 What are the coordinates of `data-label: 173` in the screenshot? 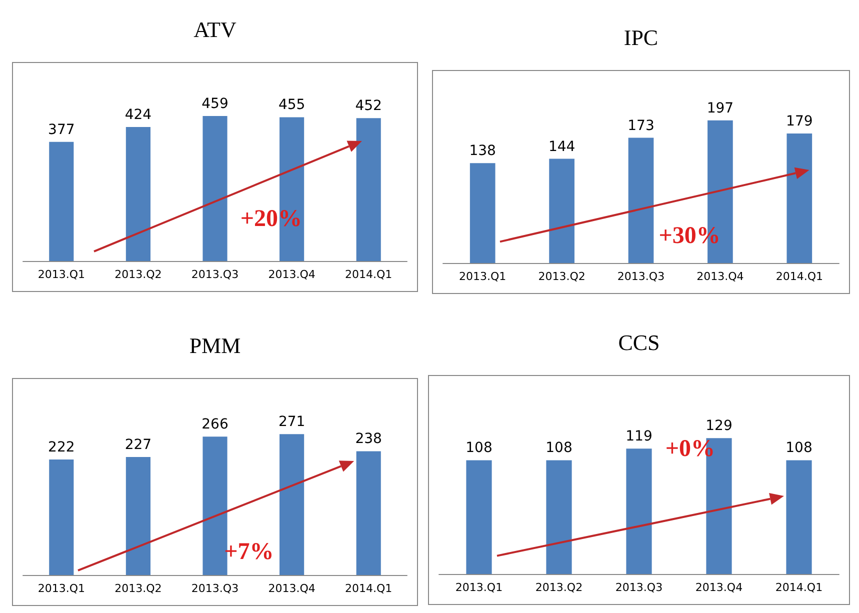 It's located at (641, 126).